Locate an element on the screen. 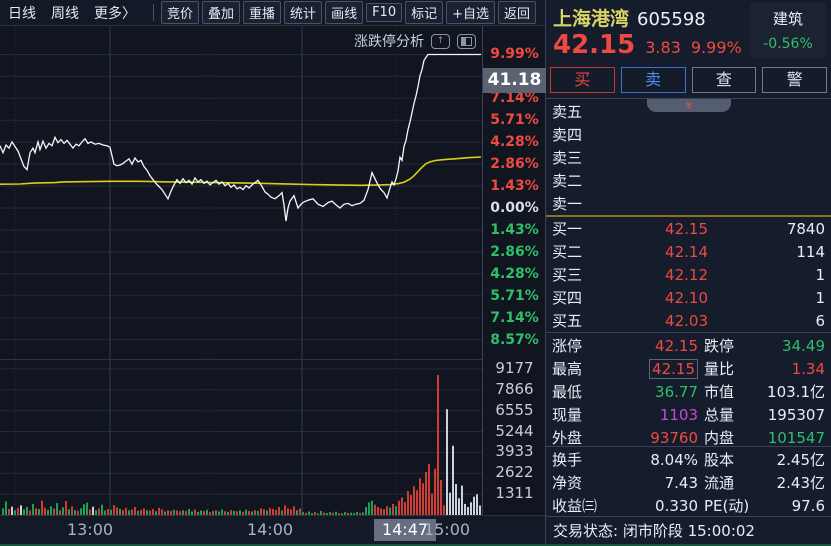  toolbar-button-8: 返回 is located at coordinates (517, 12).